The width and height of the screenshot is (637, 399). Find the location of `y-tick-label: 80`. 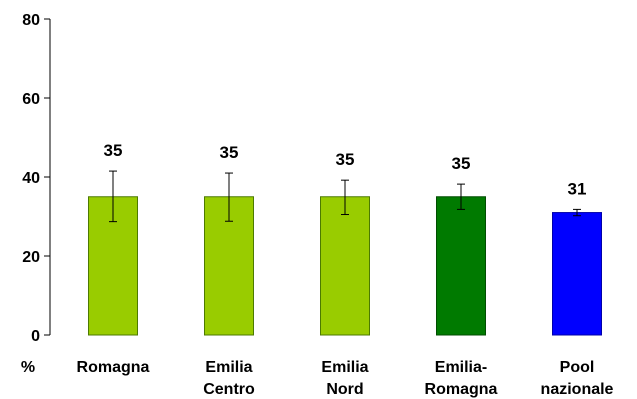

y-tick-label: 80 is located at coordinates (31, 20).